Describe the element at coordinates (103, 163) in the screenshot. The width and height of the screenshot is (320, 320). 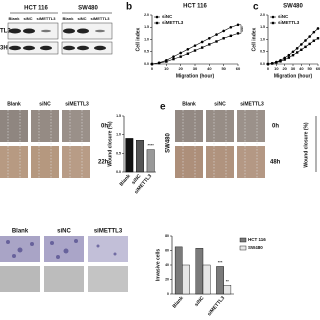
I see `time-label: 22h` at that location.